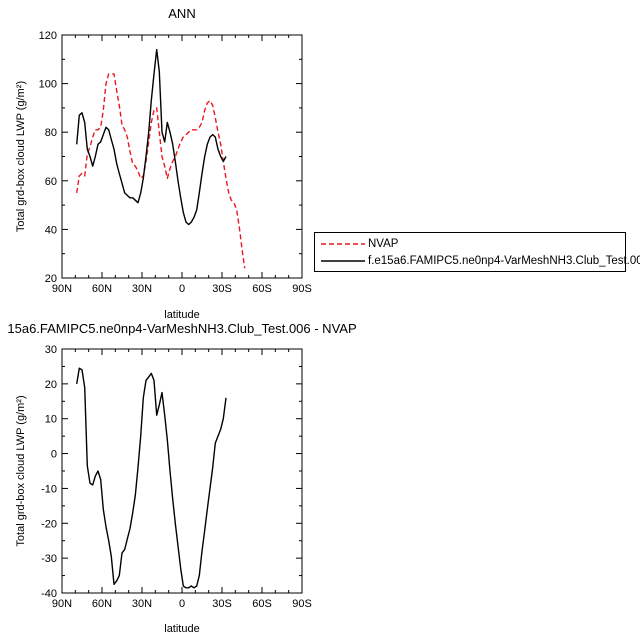 The image size is (640, 640). I want to click on y-tick-label: 0, so click(54, 455).